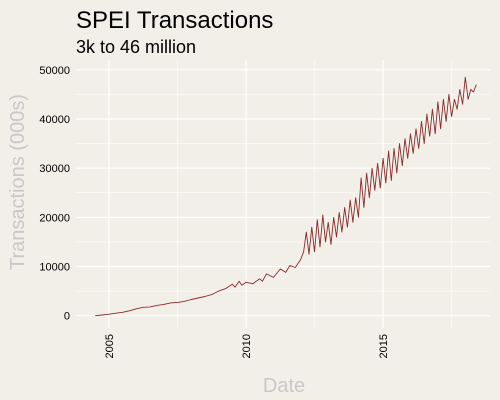  I want to click on x-tick-label: 2015, so click(384, 346).